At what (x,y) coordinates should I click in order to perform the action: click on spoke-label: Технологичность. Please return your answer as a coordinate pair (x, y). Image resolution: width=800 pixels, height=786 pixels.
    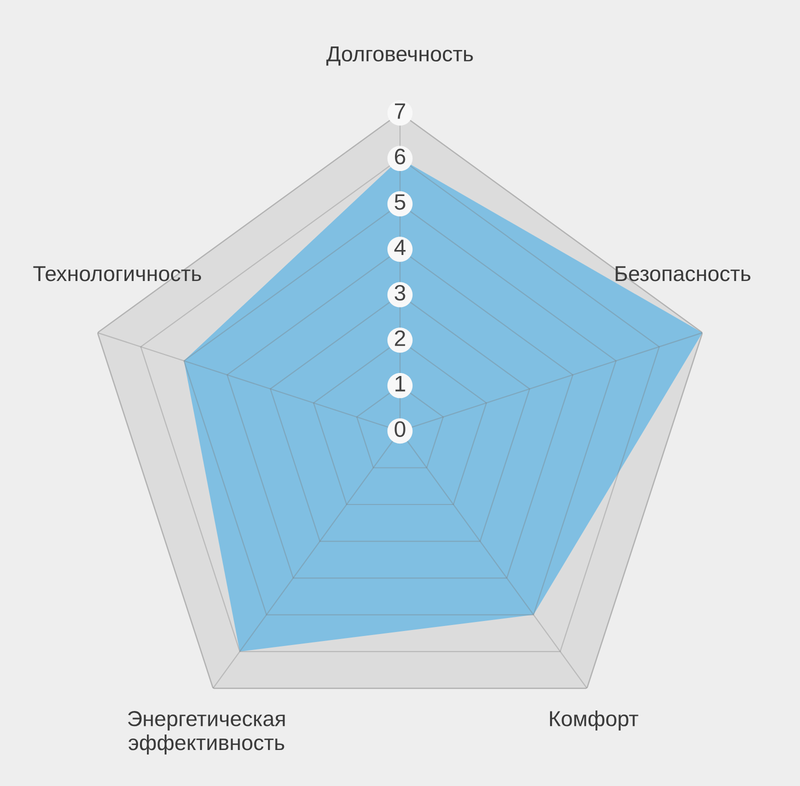
    Looking at the image, I should click on (117, 274).